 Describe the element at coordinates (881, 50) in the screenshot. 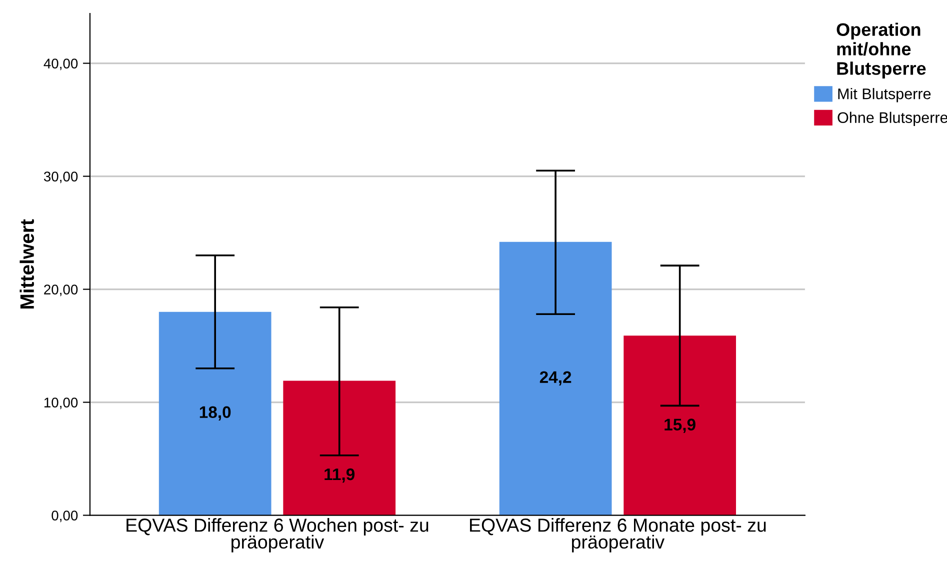

I see `legend-title: Operation mit/ohne Blutsperre` at that location.